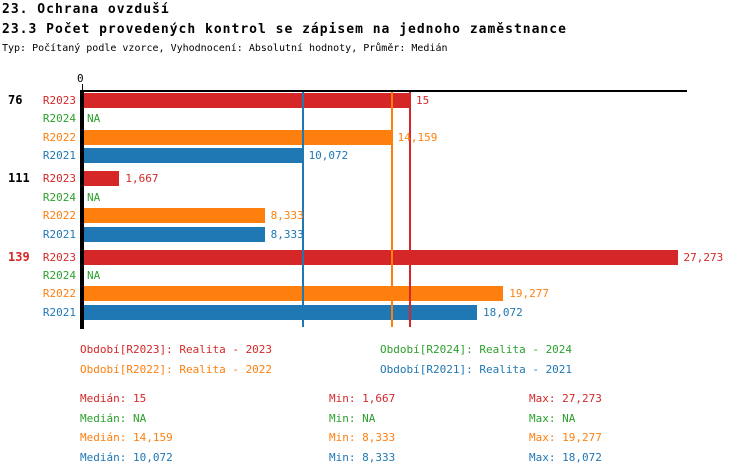 This screenshot has height=476, width=750. Describe the element at coordinates (19, 256) in the screenshot. I see `group-label: 139` at that location.